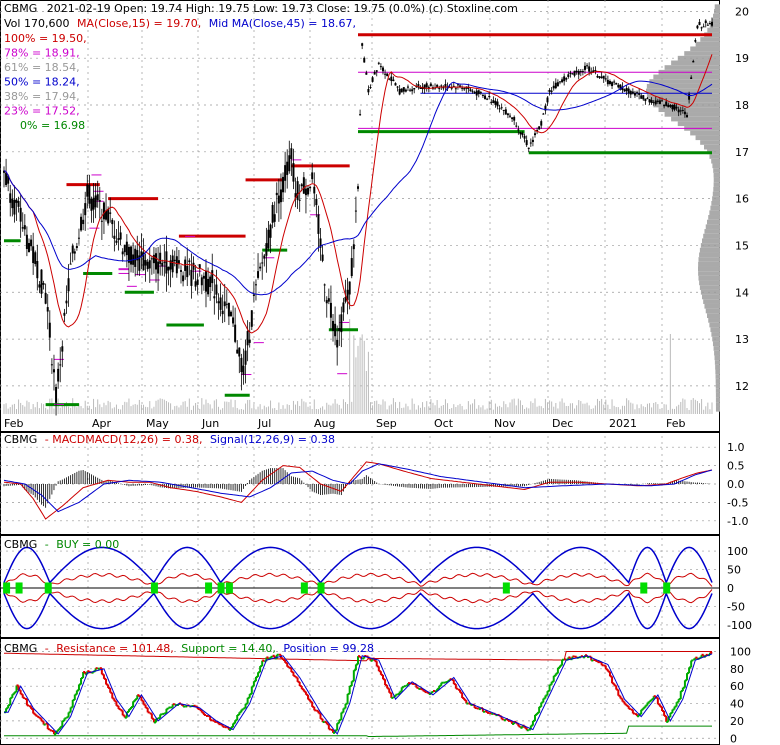 This screenshot has width=780, height=745. What do you see at coordinates (221, 588) in the screenshot?
I see `buy-marker` at bounding box center [221, 588].